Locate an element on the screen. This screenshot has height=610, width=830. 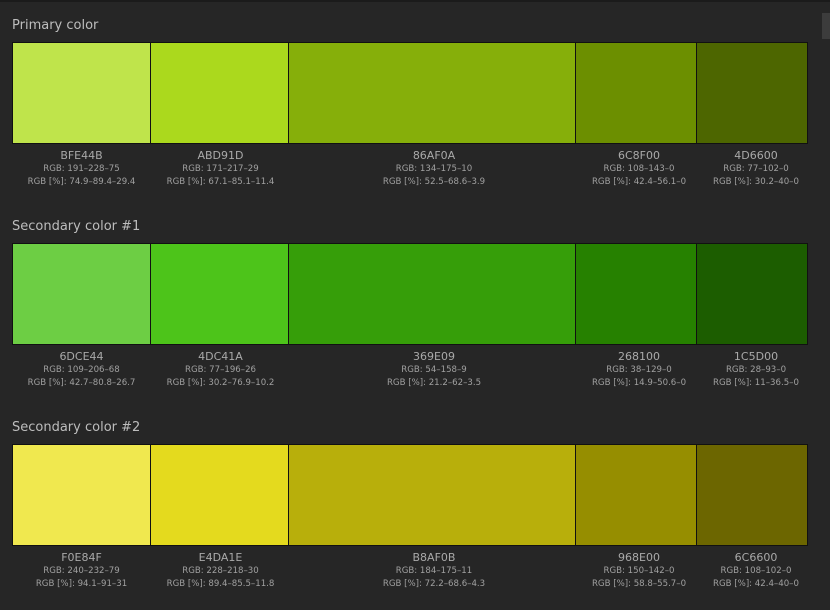
rgb-values: RGB: 228–218–30 is located at coordinates (220, 571).